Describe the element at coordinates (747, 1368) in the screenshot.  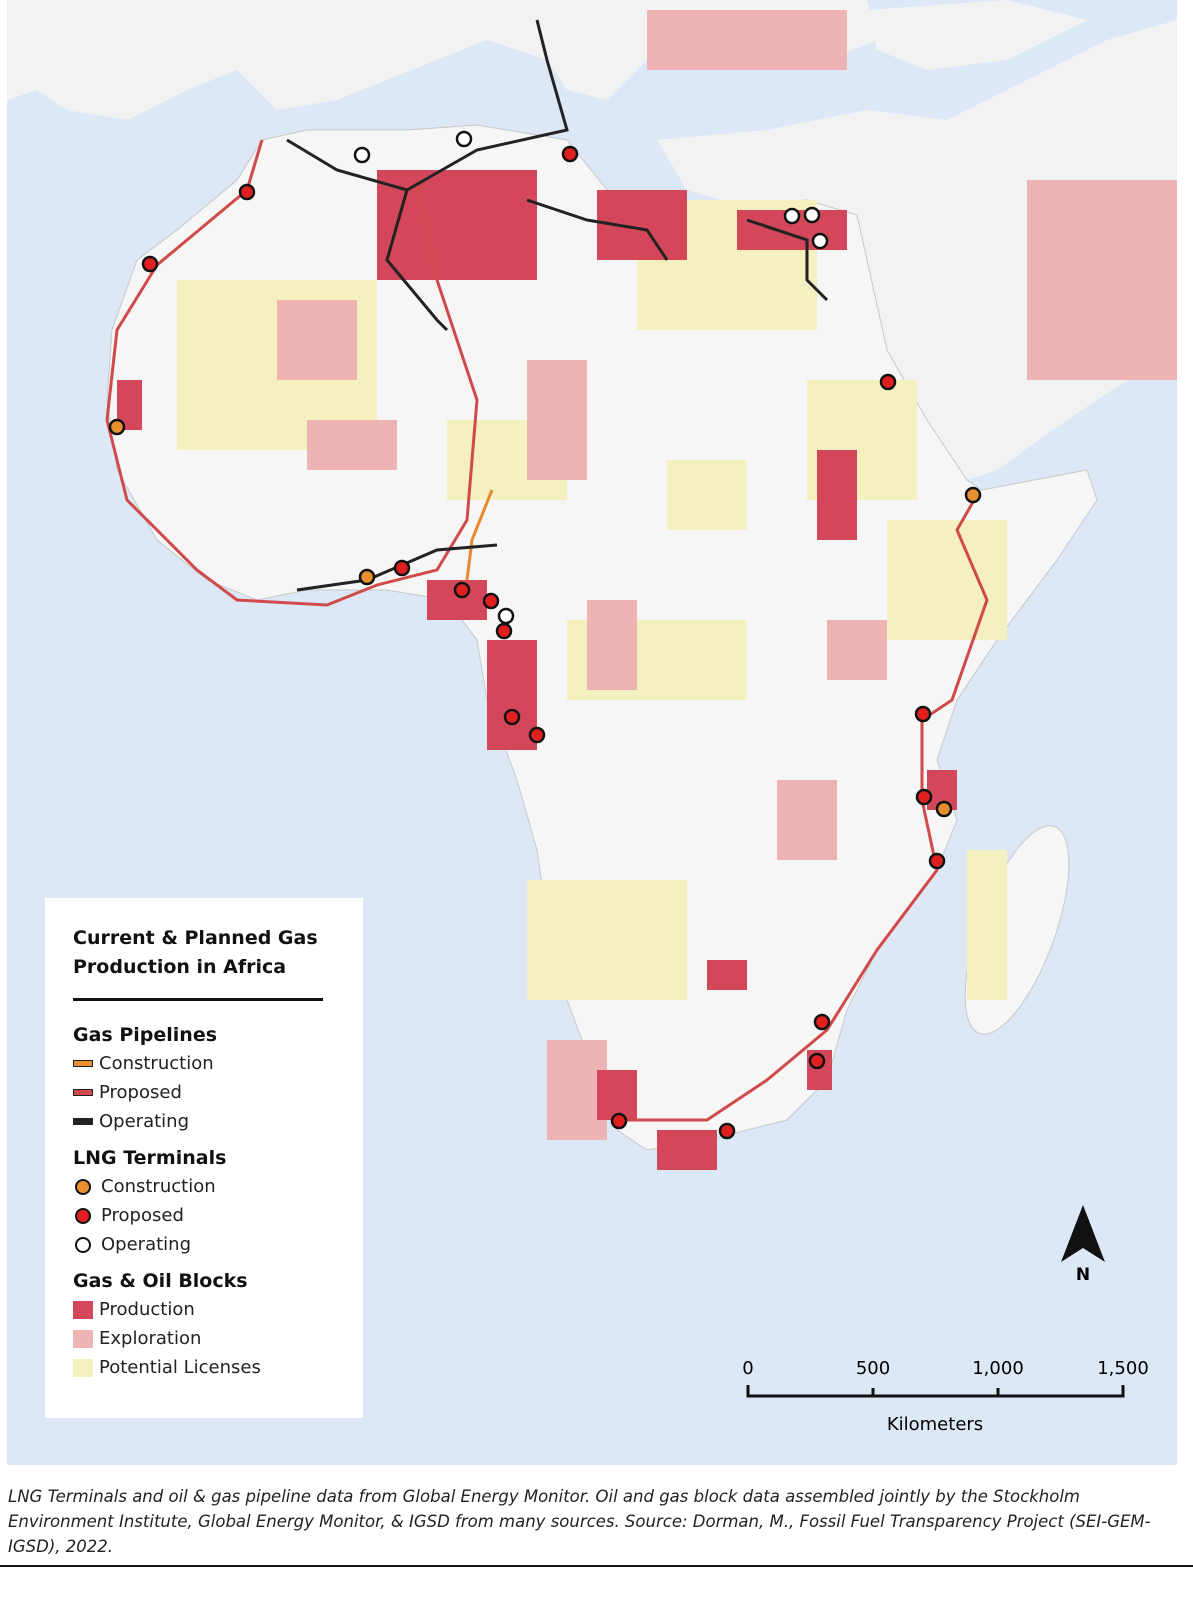
I see `scale-tick-label: 0` at that location.